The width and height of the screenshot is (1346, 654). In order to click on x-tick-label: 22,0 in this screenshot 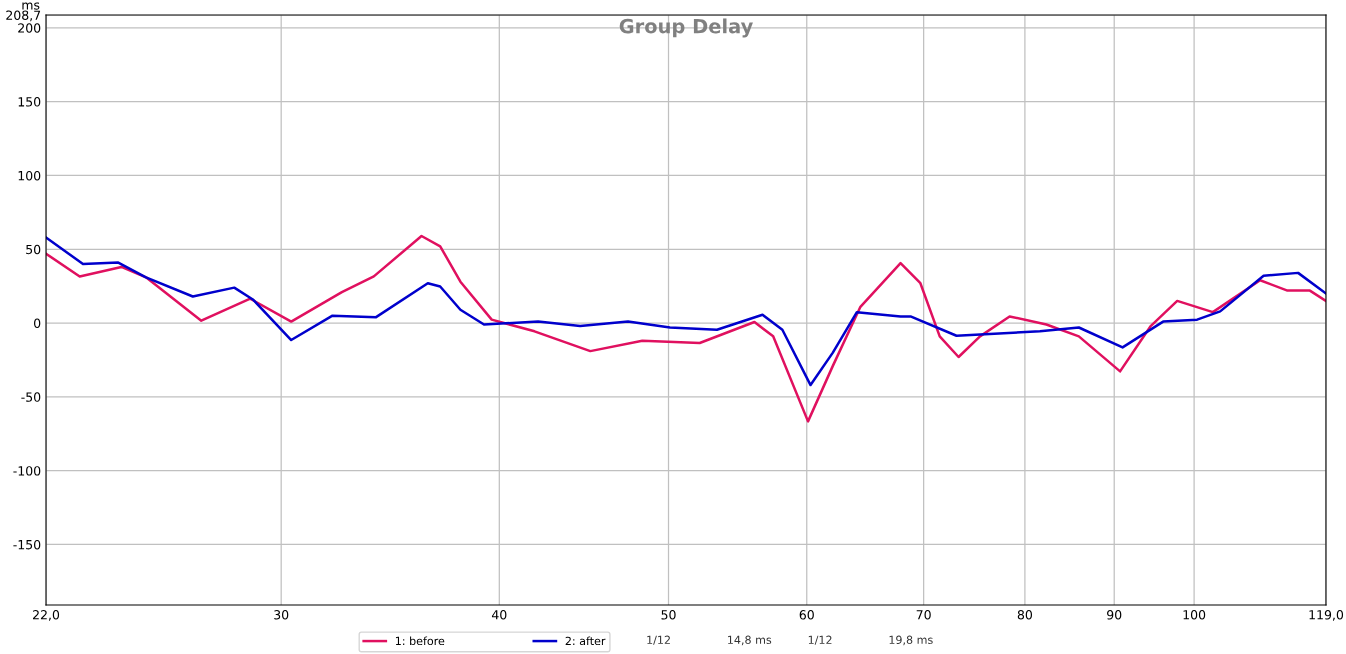, I will do `click(46, 615)`.